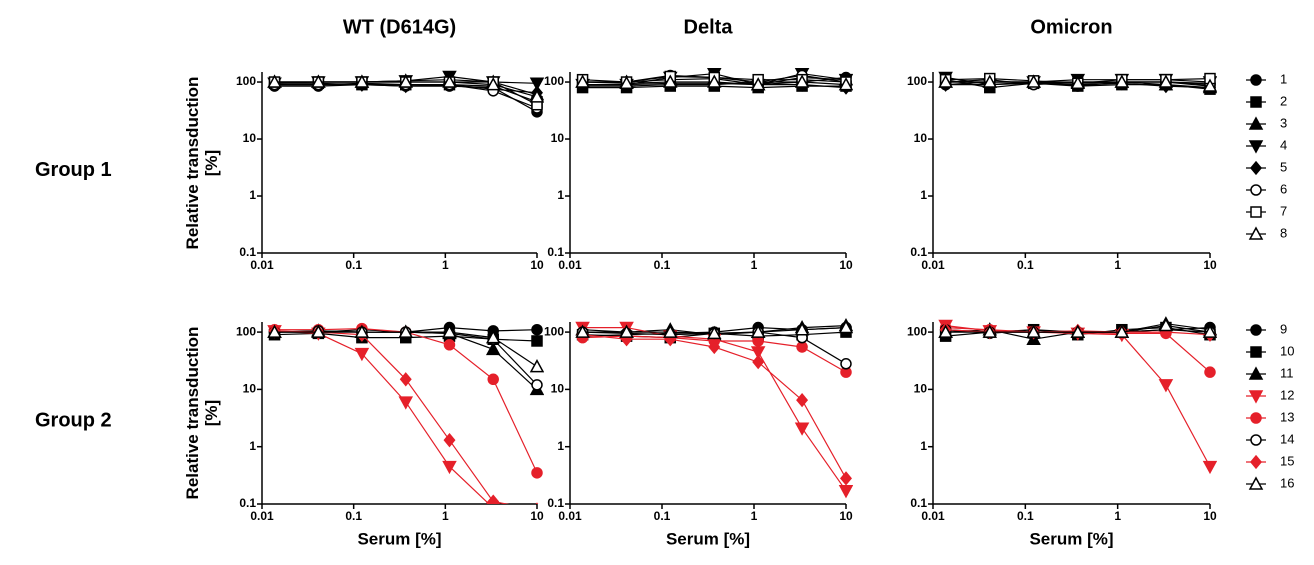 This screenshot has width=1314, height=565. I want to click on legend-label: 4, so click(1283, 144).